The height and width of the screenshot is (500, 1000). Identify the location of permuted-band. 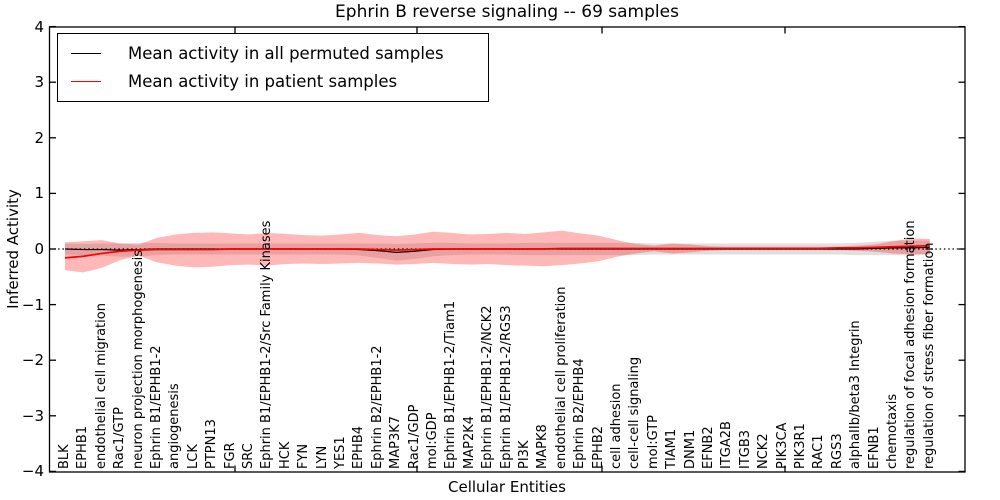
(497, 250).